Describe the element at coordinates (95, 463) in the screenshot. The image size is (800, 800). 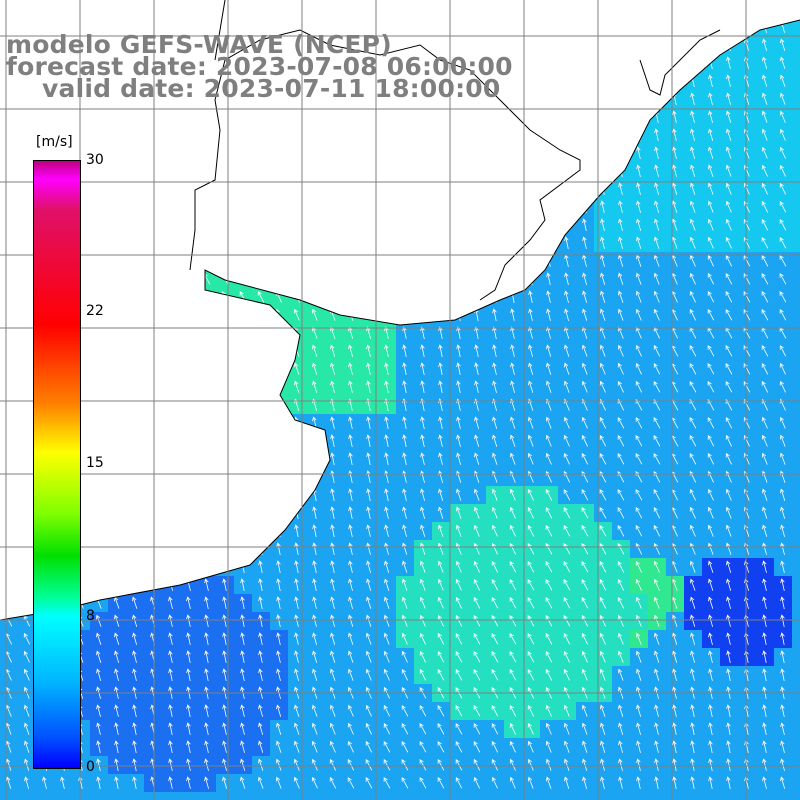
I see `colorbar-tick: 15` at that location.